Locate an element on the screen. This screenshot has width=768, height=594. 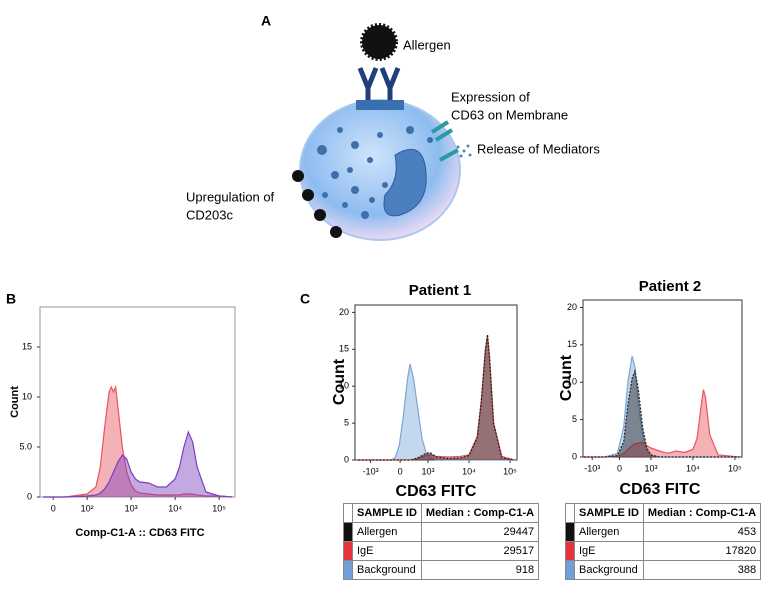
cd203c is located at coordinates (317, 204).